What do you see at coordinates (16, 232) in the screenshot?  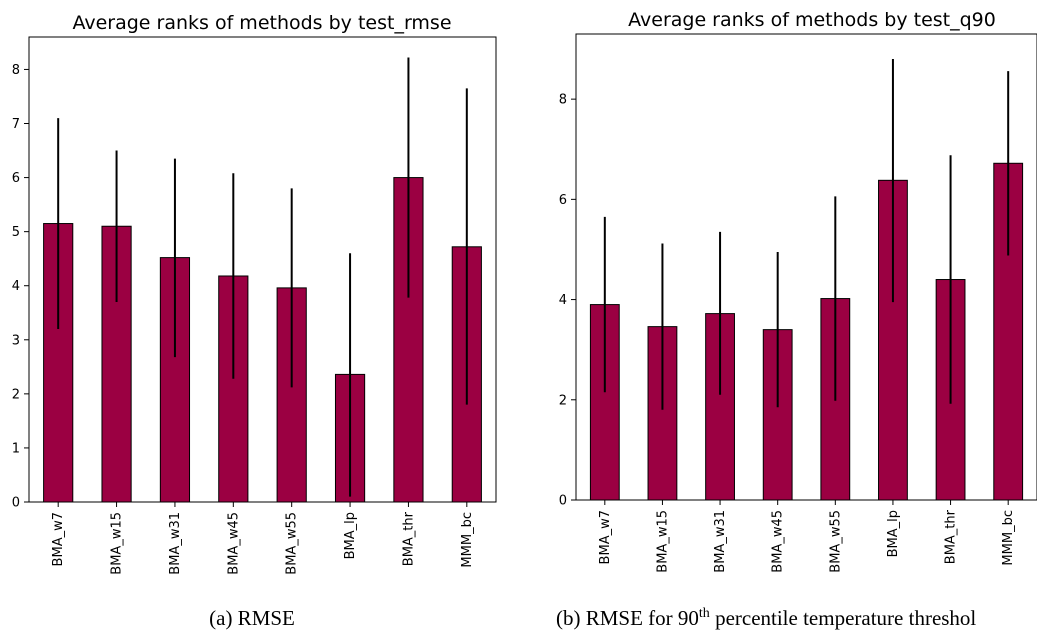 I see `y-tick-label: 5` at bounding box center [16, 232].